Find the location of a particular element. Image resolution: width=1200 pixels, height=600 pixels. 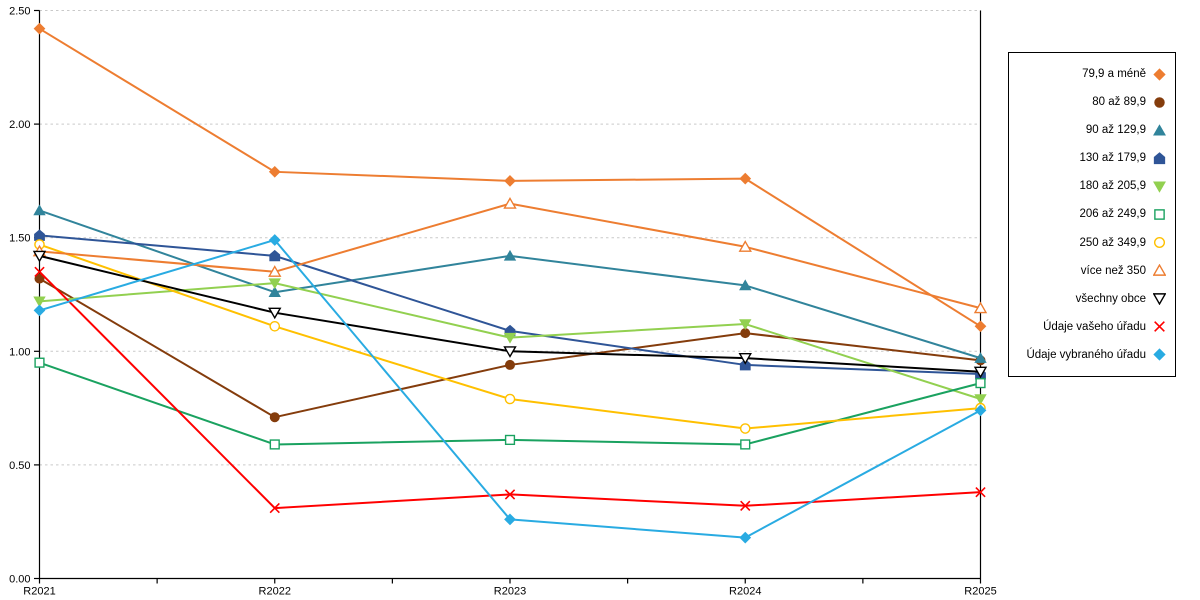

legend-item-8: všechny obce is located at coordinates (1089, 299).